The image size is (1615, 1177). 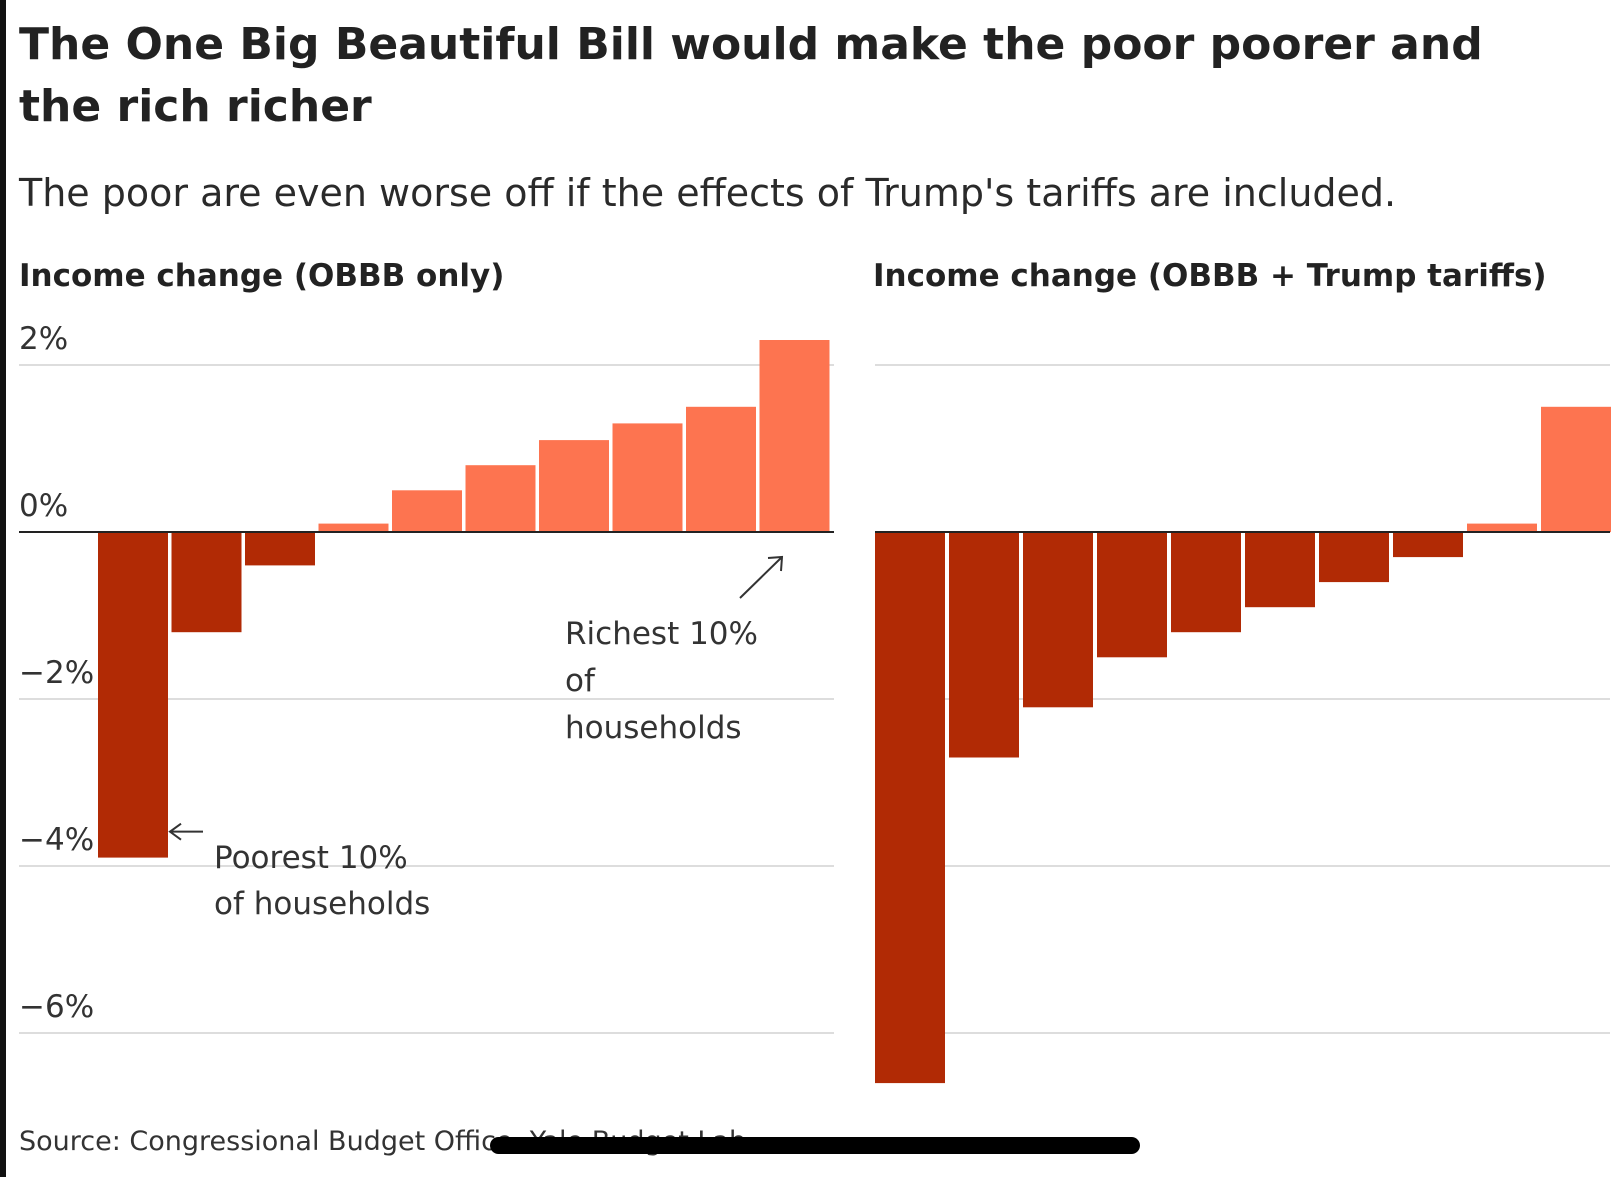 What do you see at coordinates (815, 1145) in the screenshot?
I see `home-indicator-bar` at bounding box center [815, 1145].